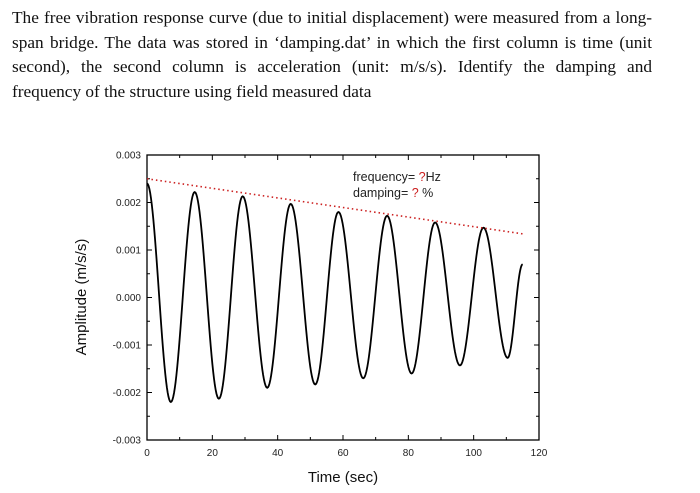  What do you see at coordinates (81, 297) in the screenshot?
I see `y-axis-label: Amplitude (m/s/s)` at bounding box center [81, 297].